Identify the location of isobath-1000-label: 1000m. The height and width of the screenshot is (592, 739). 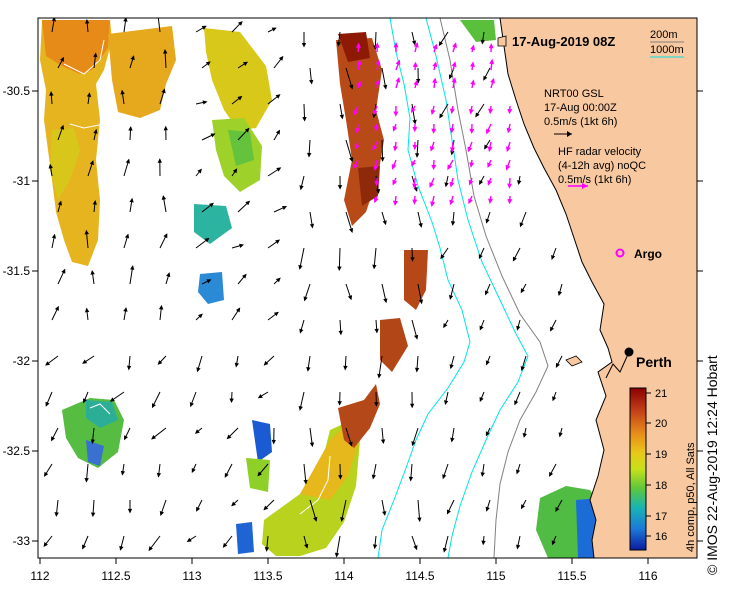
(667, 50).